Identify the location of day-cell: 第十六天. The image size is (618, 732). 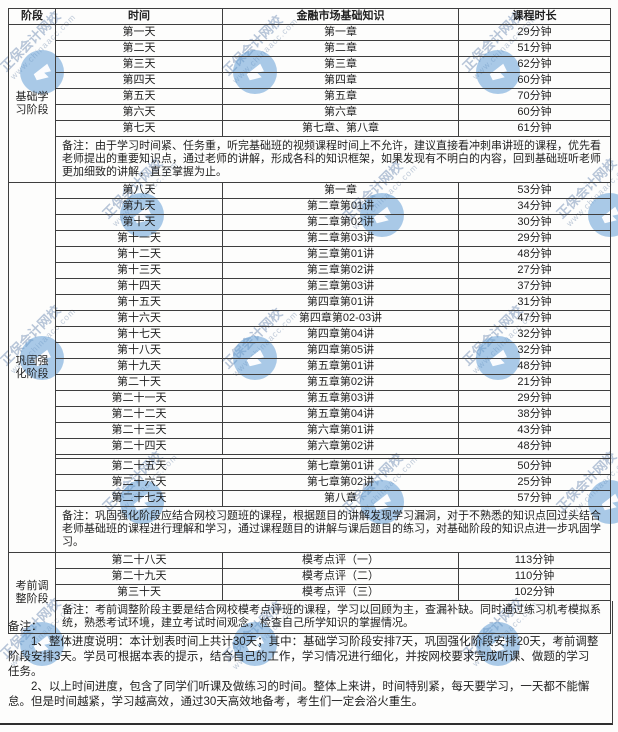
(139, 318).